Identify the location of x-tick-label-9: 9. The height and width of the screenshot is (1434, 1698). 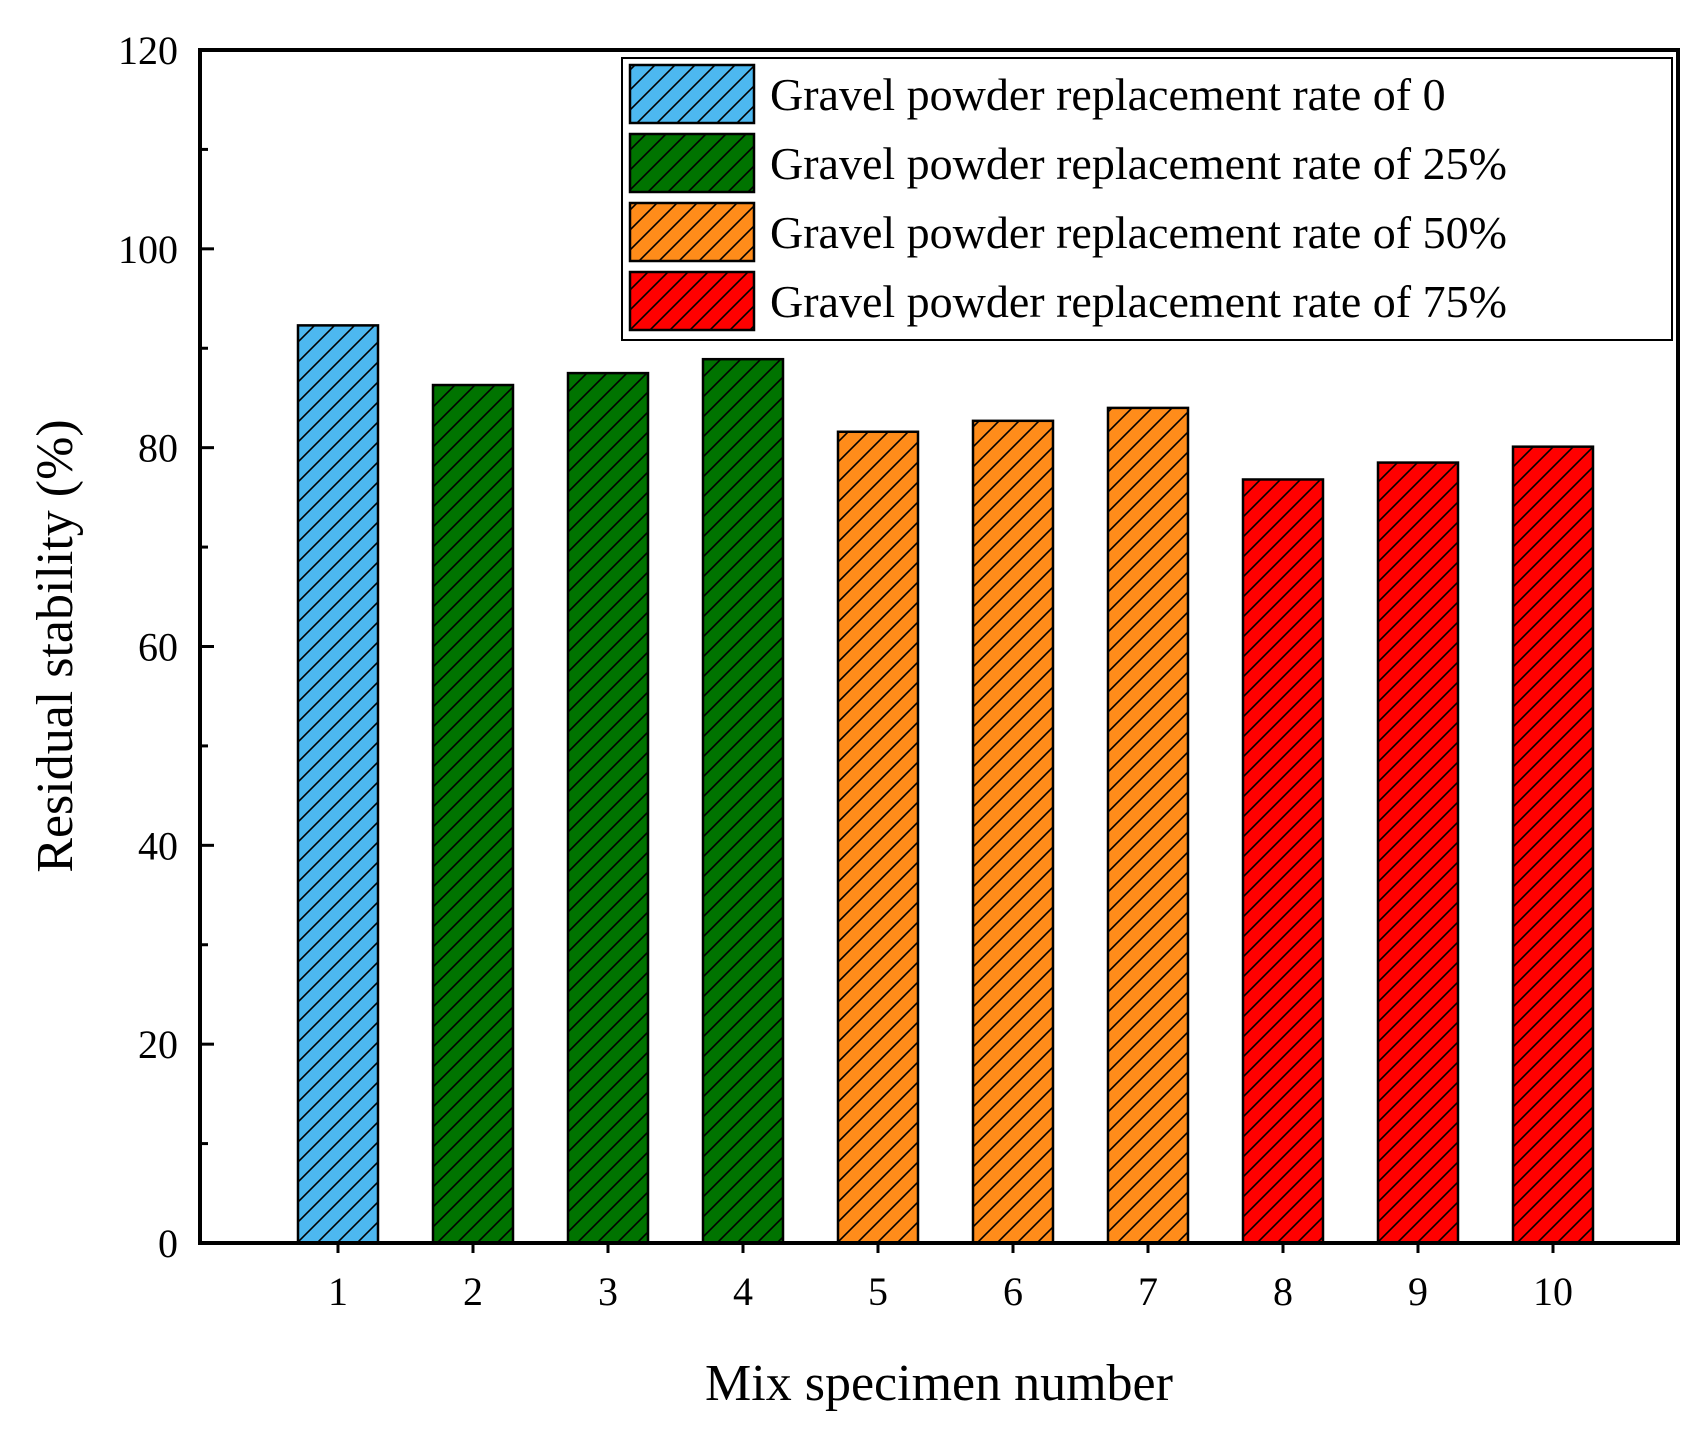
(1418, 1291).